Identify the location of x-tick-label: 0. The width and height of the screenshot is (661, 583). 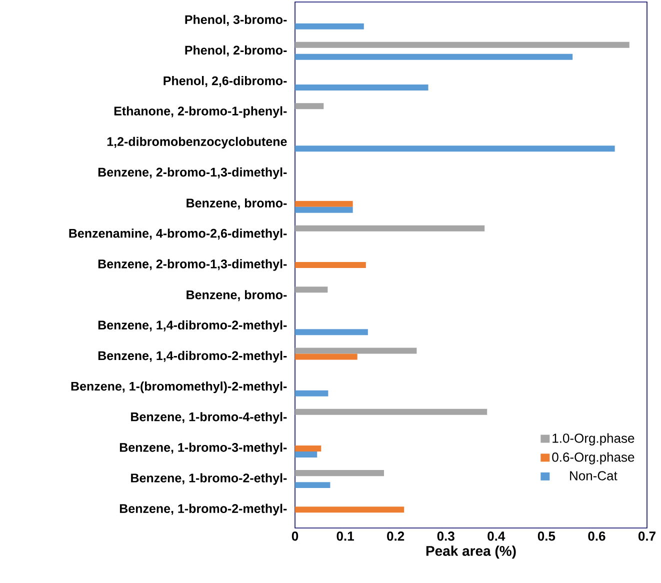
(295, 536).